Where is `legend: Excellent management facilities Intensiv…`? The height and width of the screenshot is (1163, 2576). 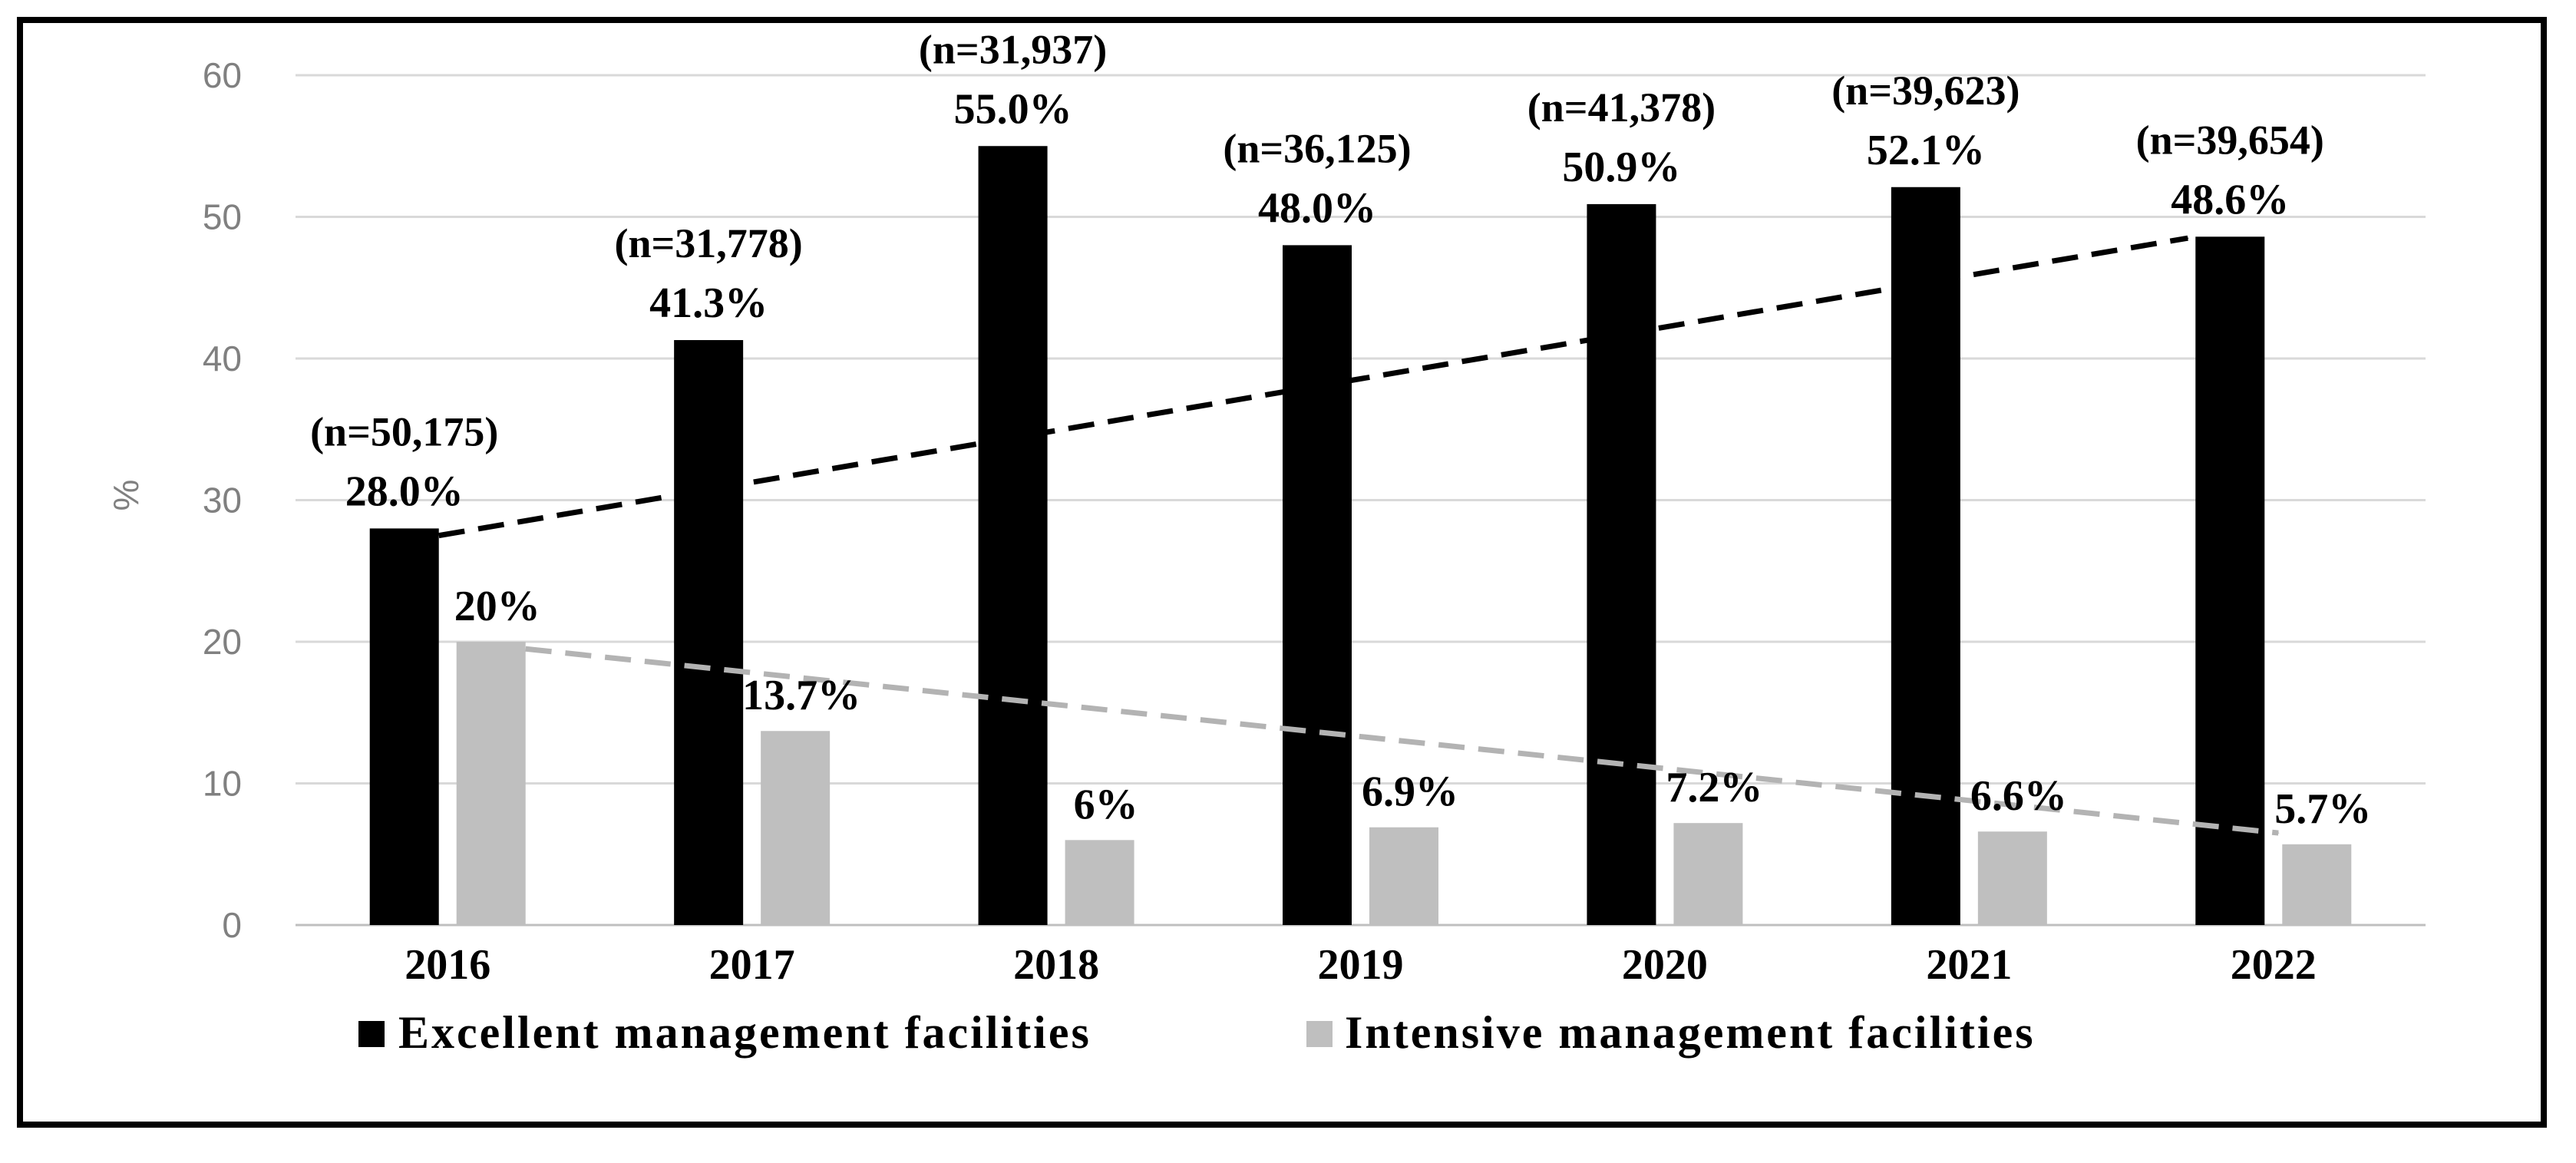
legend: Excellent management facilities Intensiv… is located at coordinates (1197, 1032).